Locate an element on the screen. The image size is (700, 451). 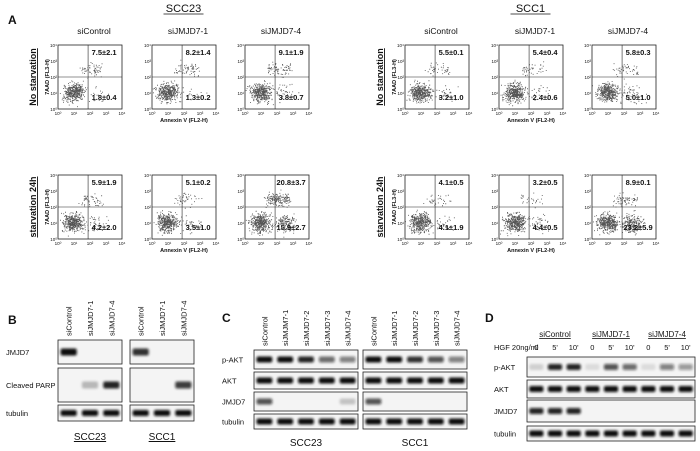
lane-label: siJMJM7-1 is located at coordinates (285, 328).